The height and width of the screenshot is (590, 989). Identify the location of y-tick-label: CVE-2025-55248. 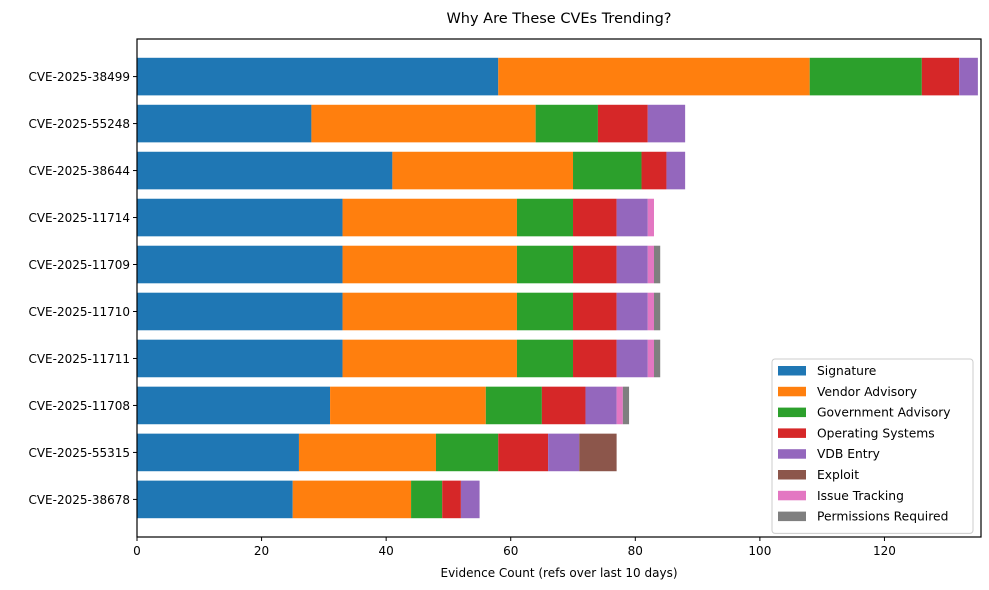
(79, 124).